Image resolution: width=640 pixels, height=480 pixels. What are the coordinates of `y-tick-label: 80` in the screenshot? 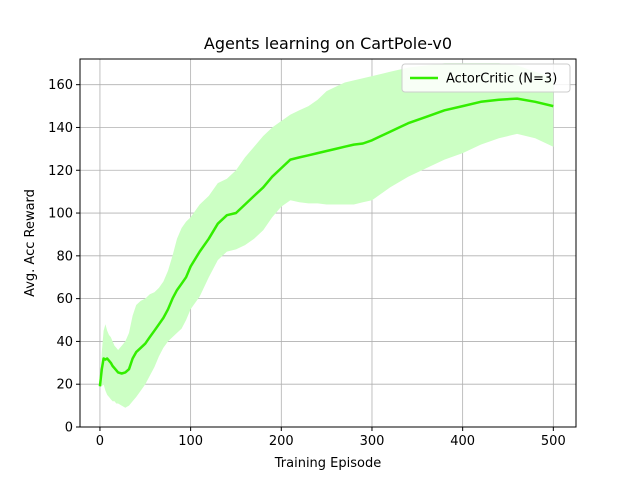 It's located at (64, 256).